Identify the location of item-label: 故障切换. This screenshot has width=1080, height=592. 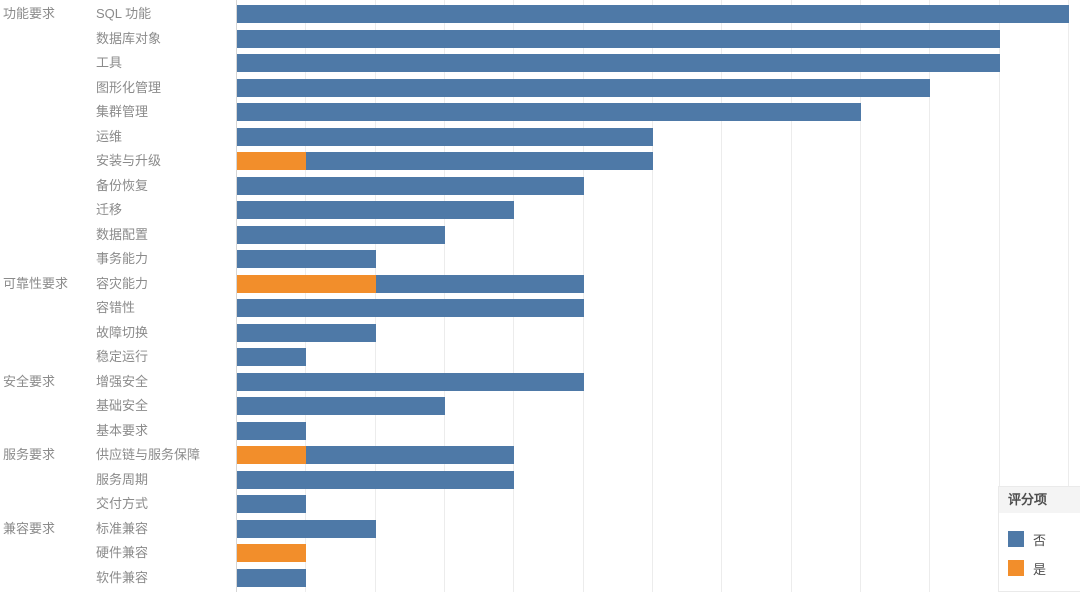
(122, 332).